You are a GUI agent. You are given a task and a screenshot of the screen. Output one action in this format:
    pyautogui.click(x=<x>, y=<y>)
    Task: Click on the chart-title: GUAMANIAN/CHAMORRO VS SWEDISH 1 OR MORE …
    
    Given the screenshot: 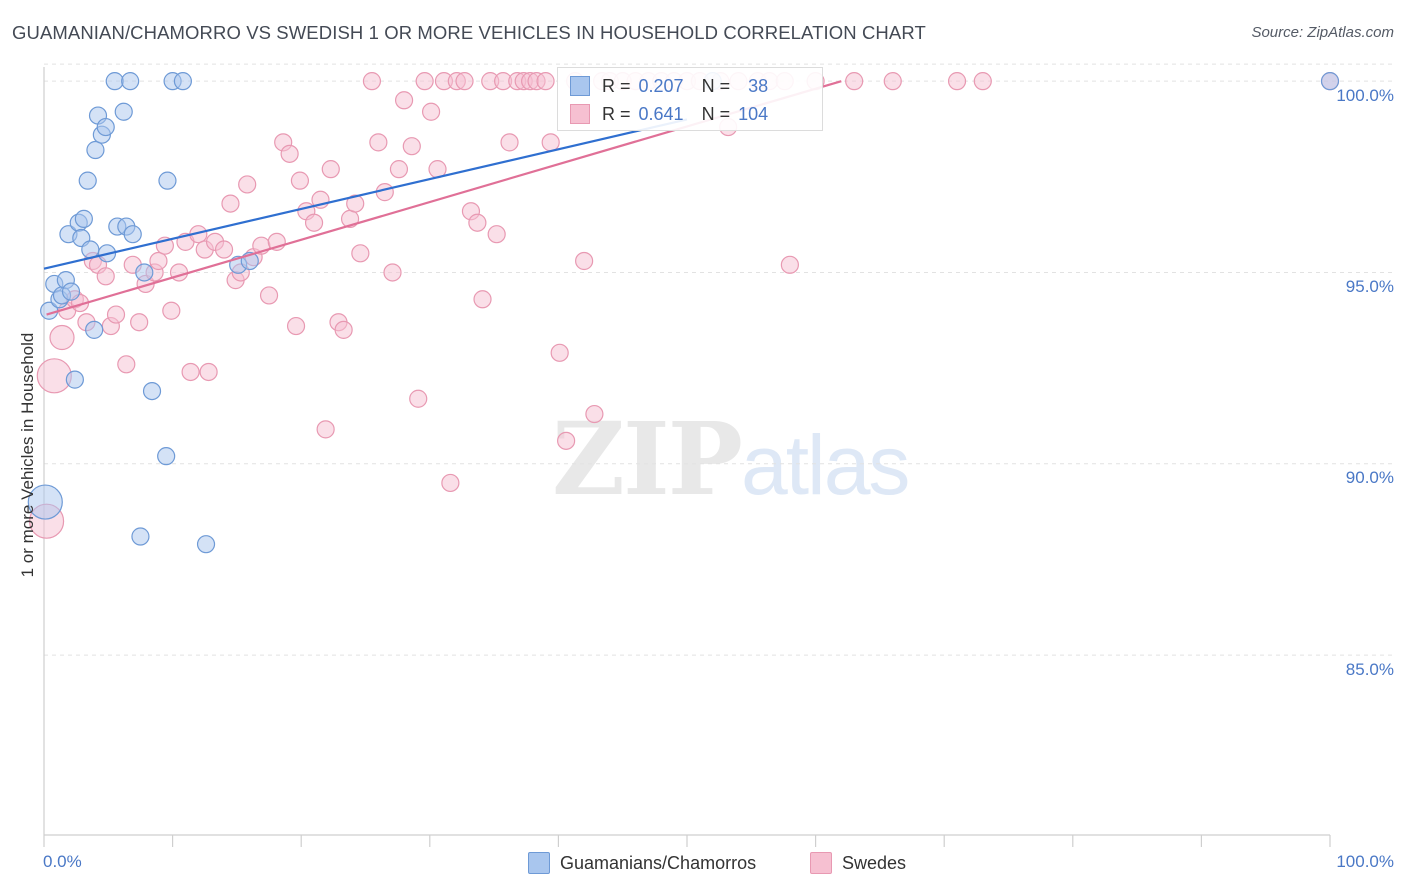 What is the action you would take?
    pyautogui.click(x=469, y=32)
    